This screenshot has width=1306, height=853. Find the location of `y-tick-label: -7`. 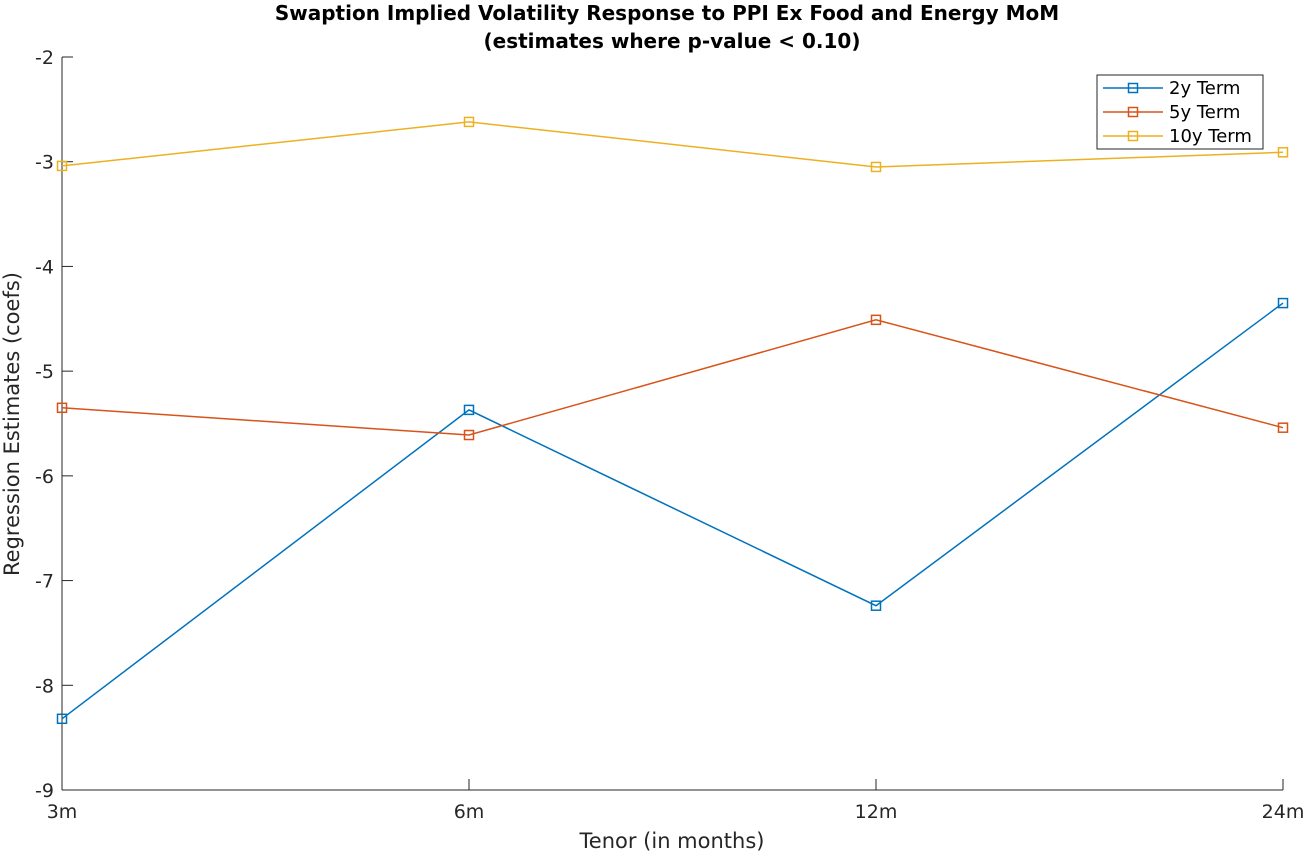

y-tick-label: -7 is located at coordinates (44, 582).